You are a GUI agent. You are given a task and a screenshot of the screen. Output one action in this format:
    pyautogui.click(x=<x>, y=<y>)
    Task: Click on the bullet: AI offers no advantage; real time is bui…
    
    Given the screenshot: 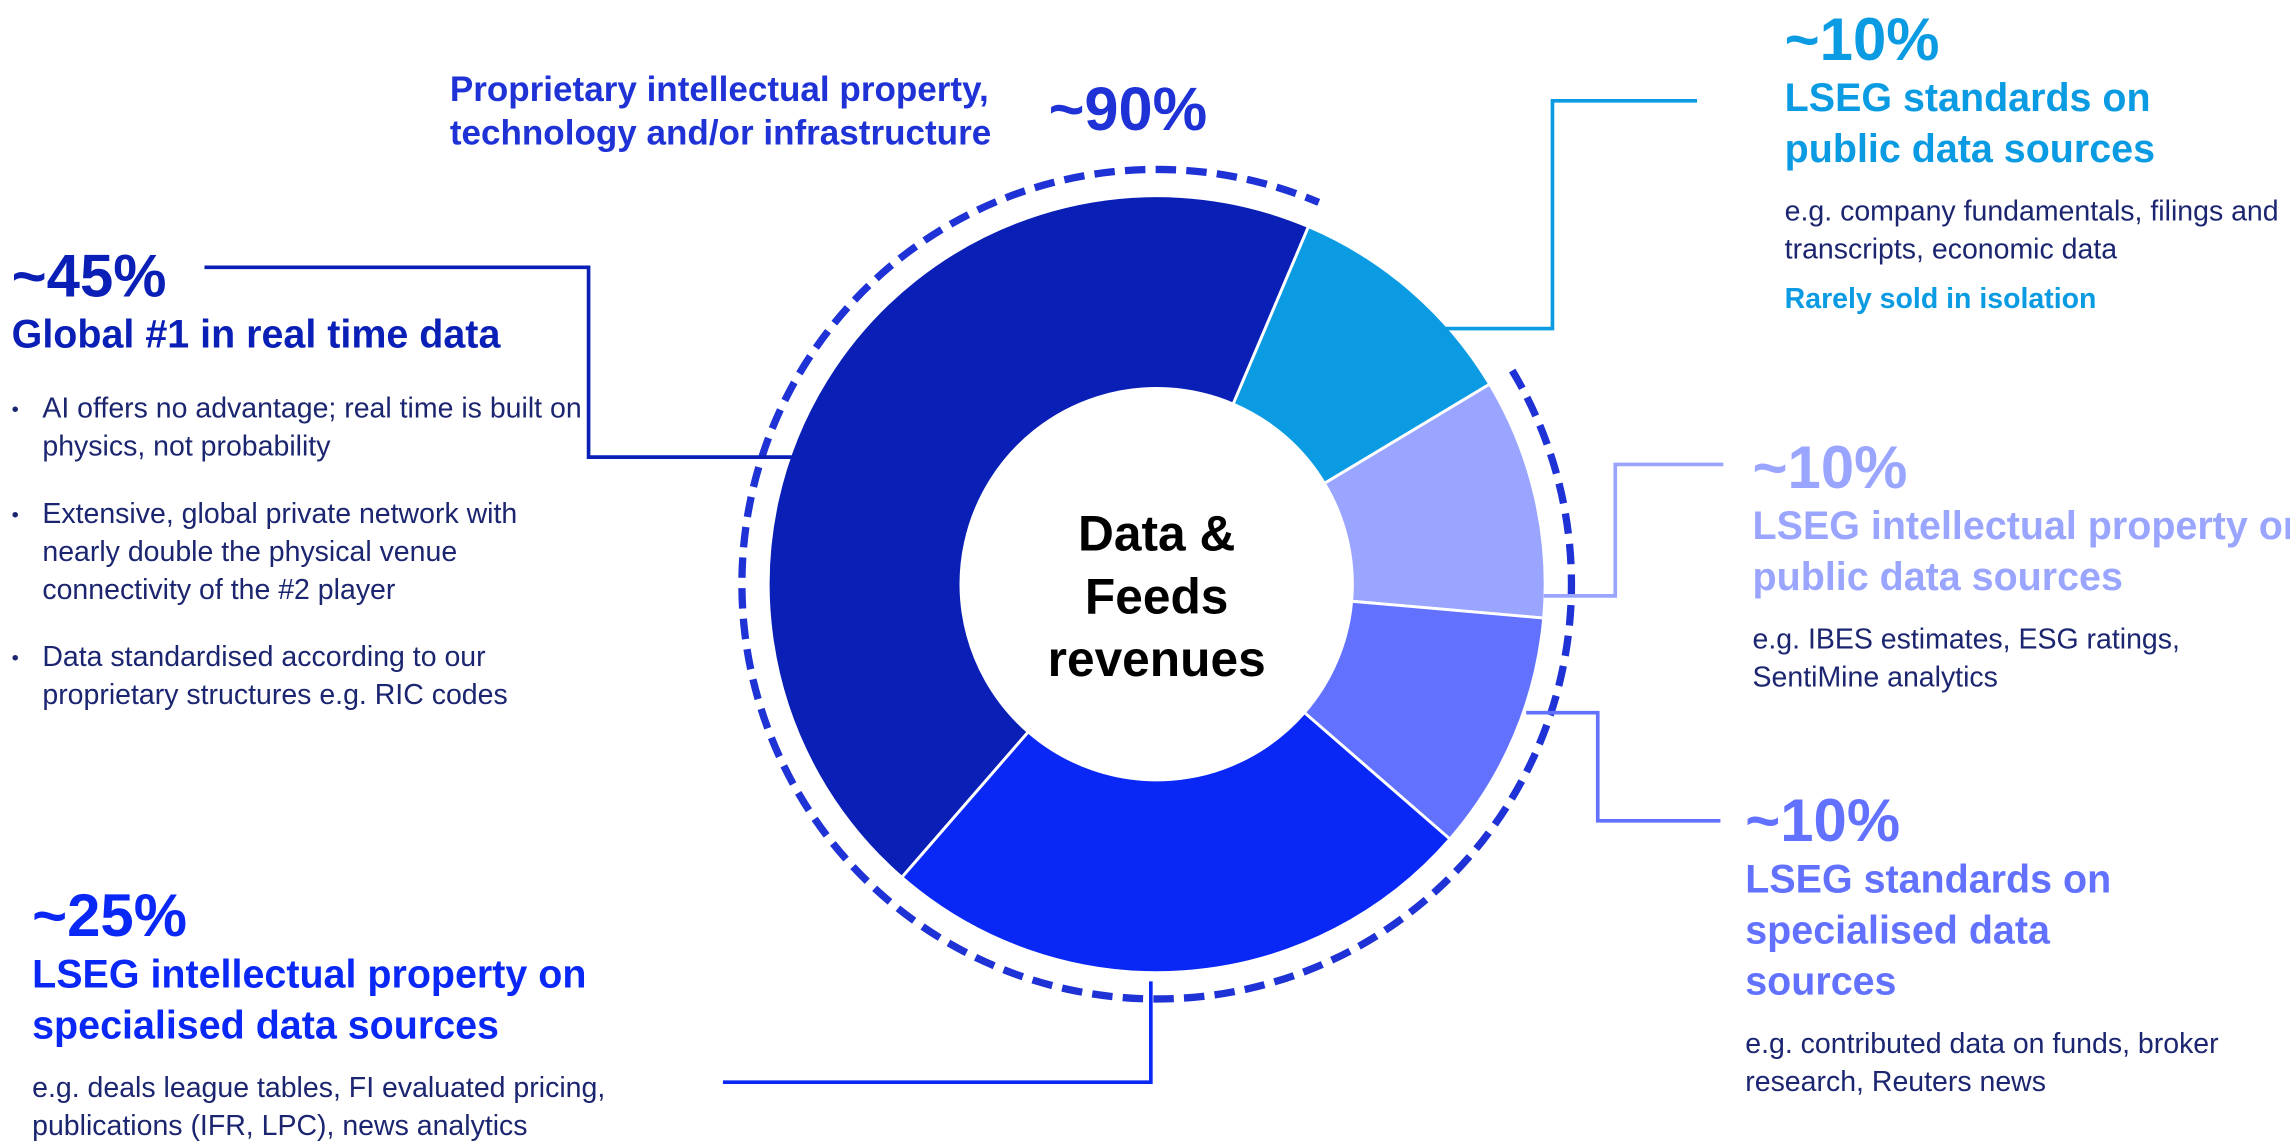 What is the action you would take?
    pyautogui.click(x=299, y=428)
    